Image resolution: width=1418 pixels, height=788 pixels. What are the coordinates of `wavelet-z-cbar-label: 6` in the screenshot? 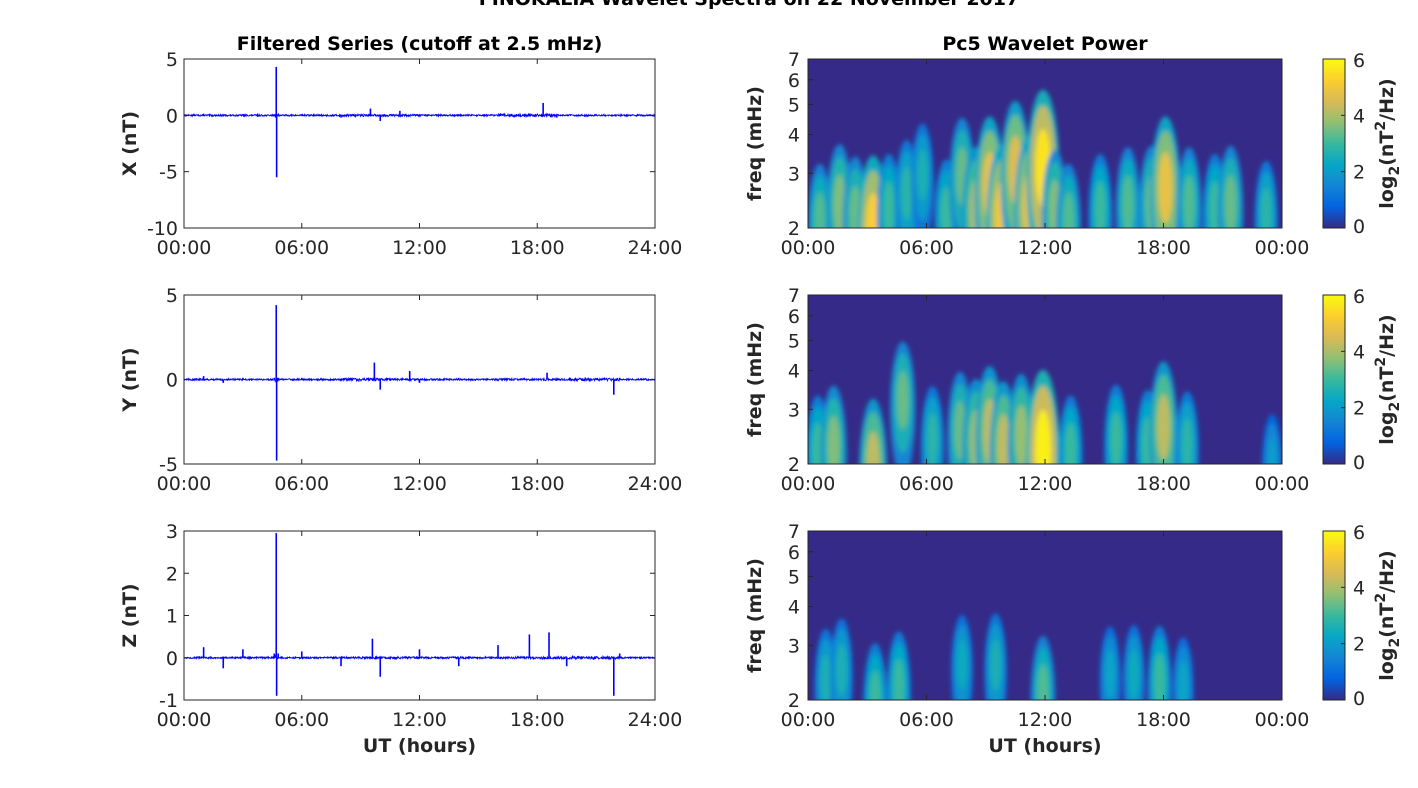 It's located at (1359, 533).